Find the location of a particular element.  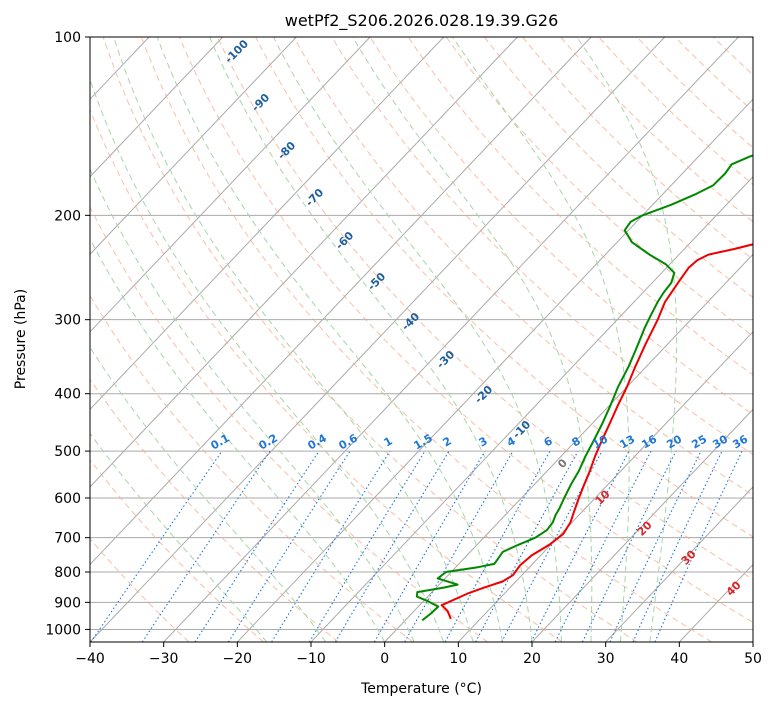

x-tick-label: −30 is located at coordinates (164, 659).